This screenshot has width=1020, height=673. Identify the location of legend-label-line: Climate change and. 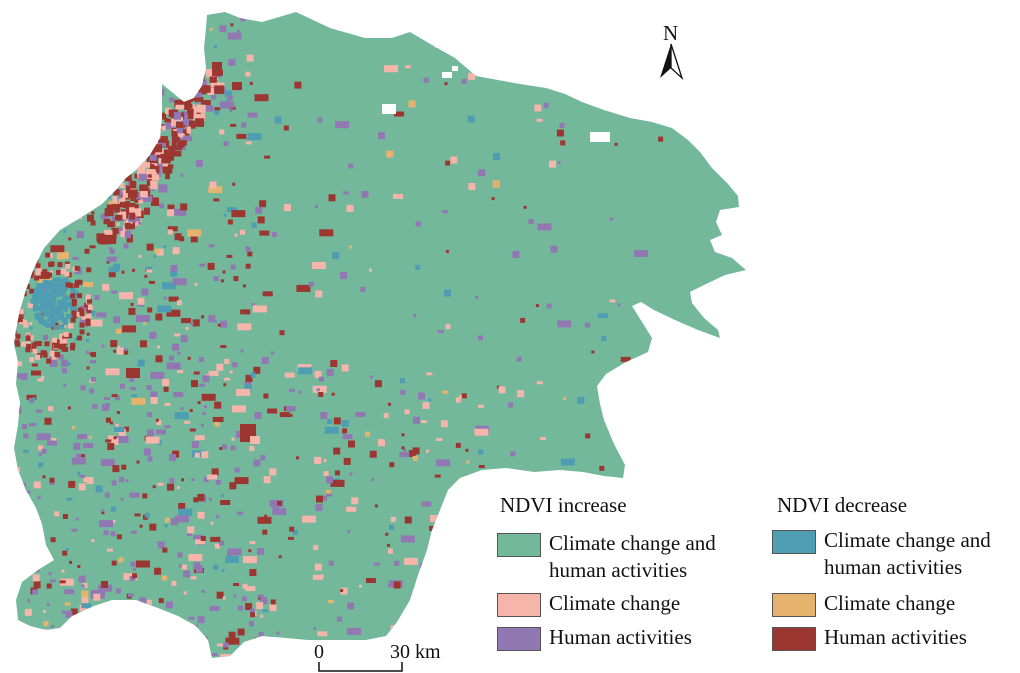
(907, 540).